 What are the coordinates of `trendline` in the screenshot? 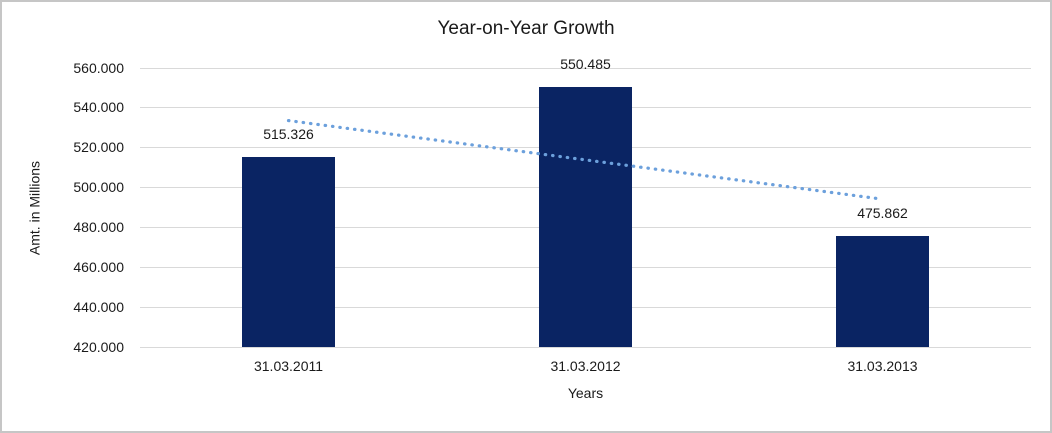 It's located at (585, 159).